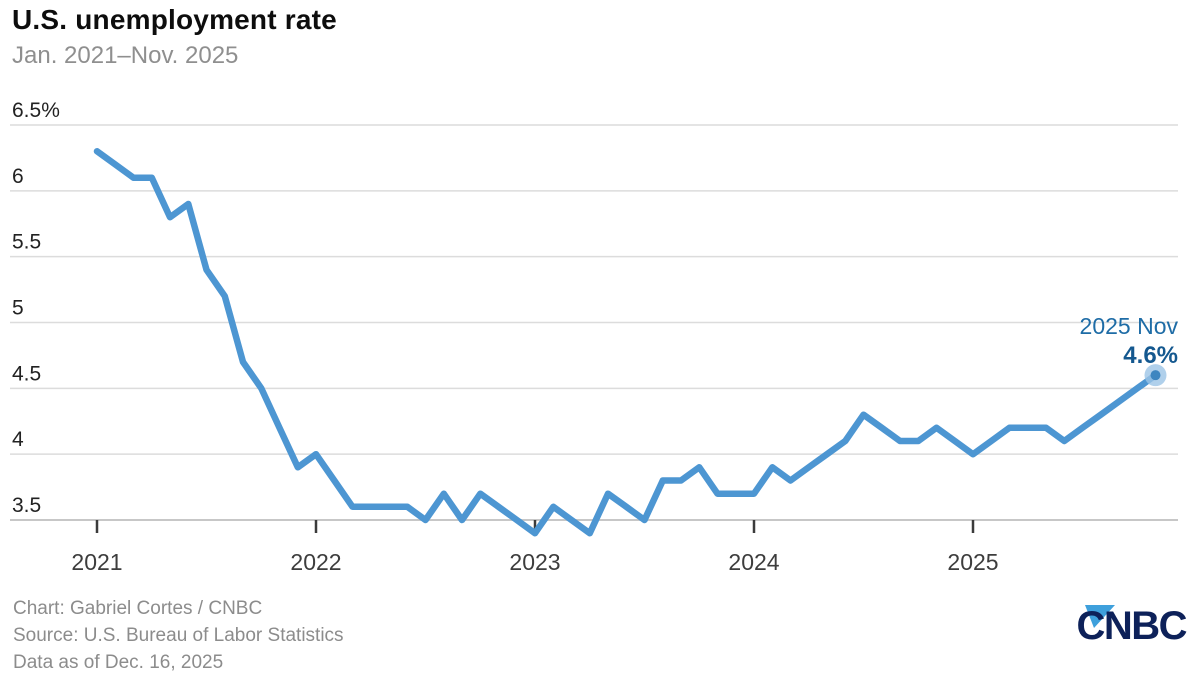  What do you see at coordinates (1150, 356) in the screenshot?
I see `annotation-value-label: 4.6%` at bounding box center [1150, 356].